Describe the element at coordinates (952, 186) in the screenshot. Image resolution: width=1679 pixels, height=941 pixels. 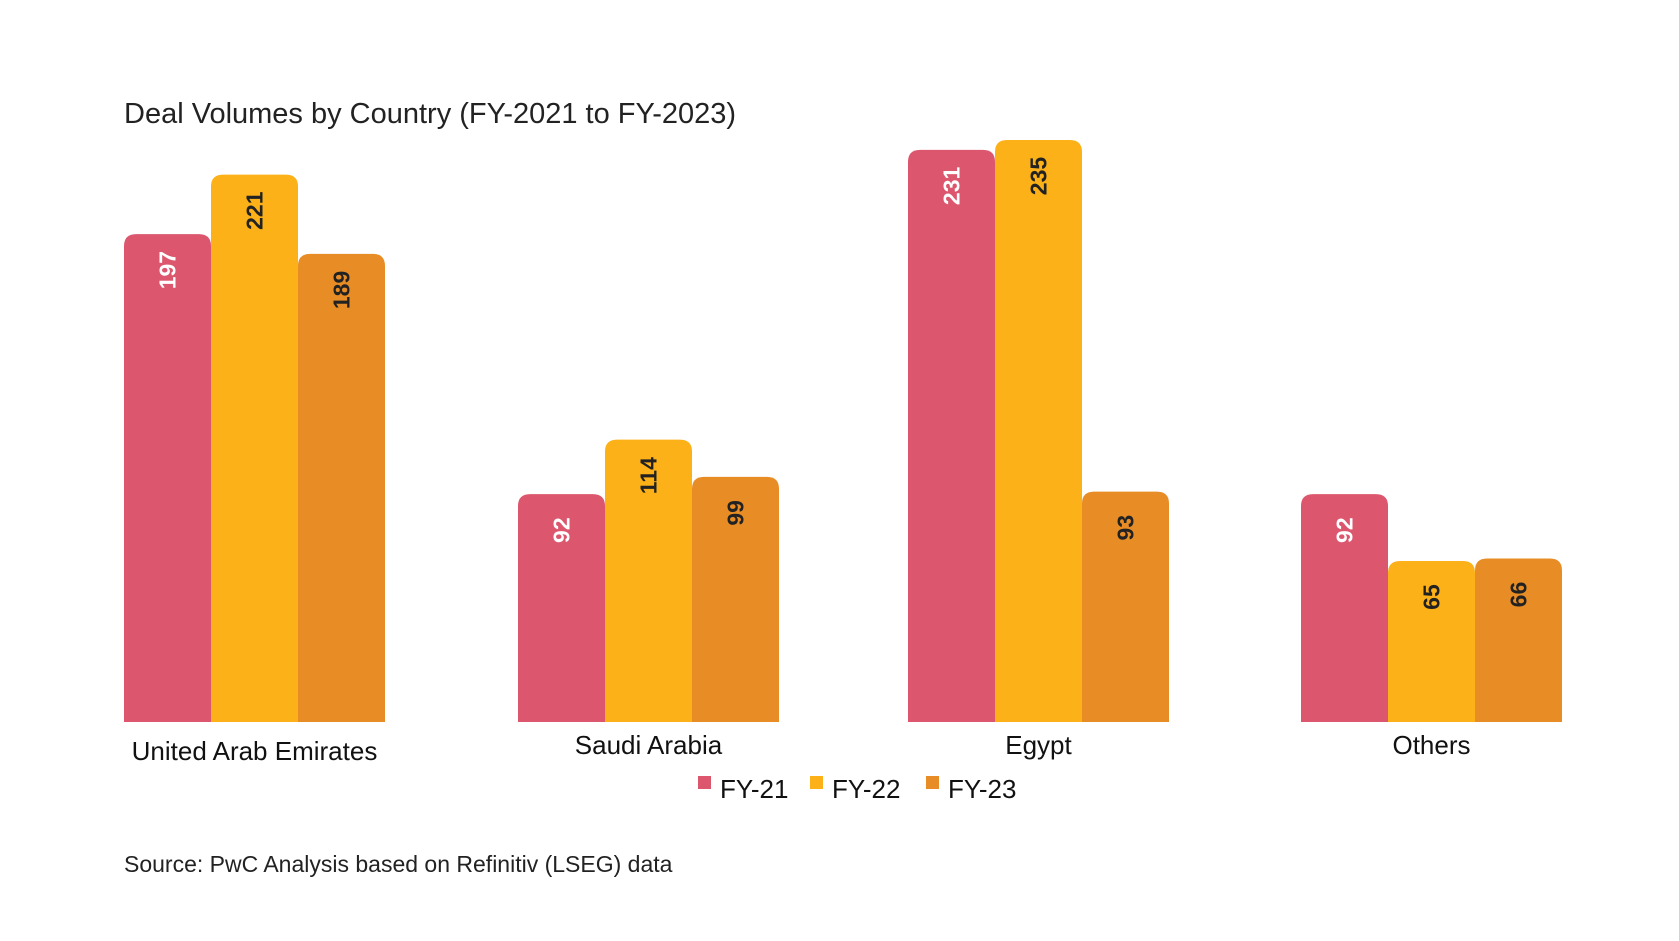
I see `data-label: 231` at that location.